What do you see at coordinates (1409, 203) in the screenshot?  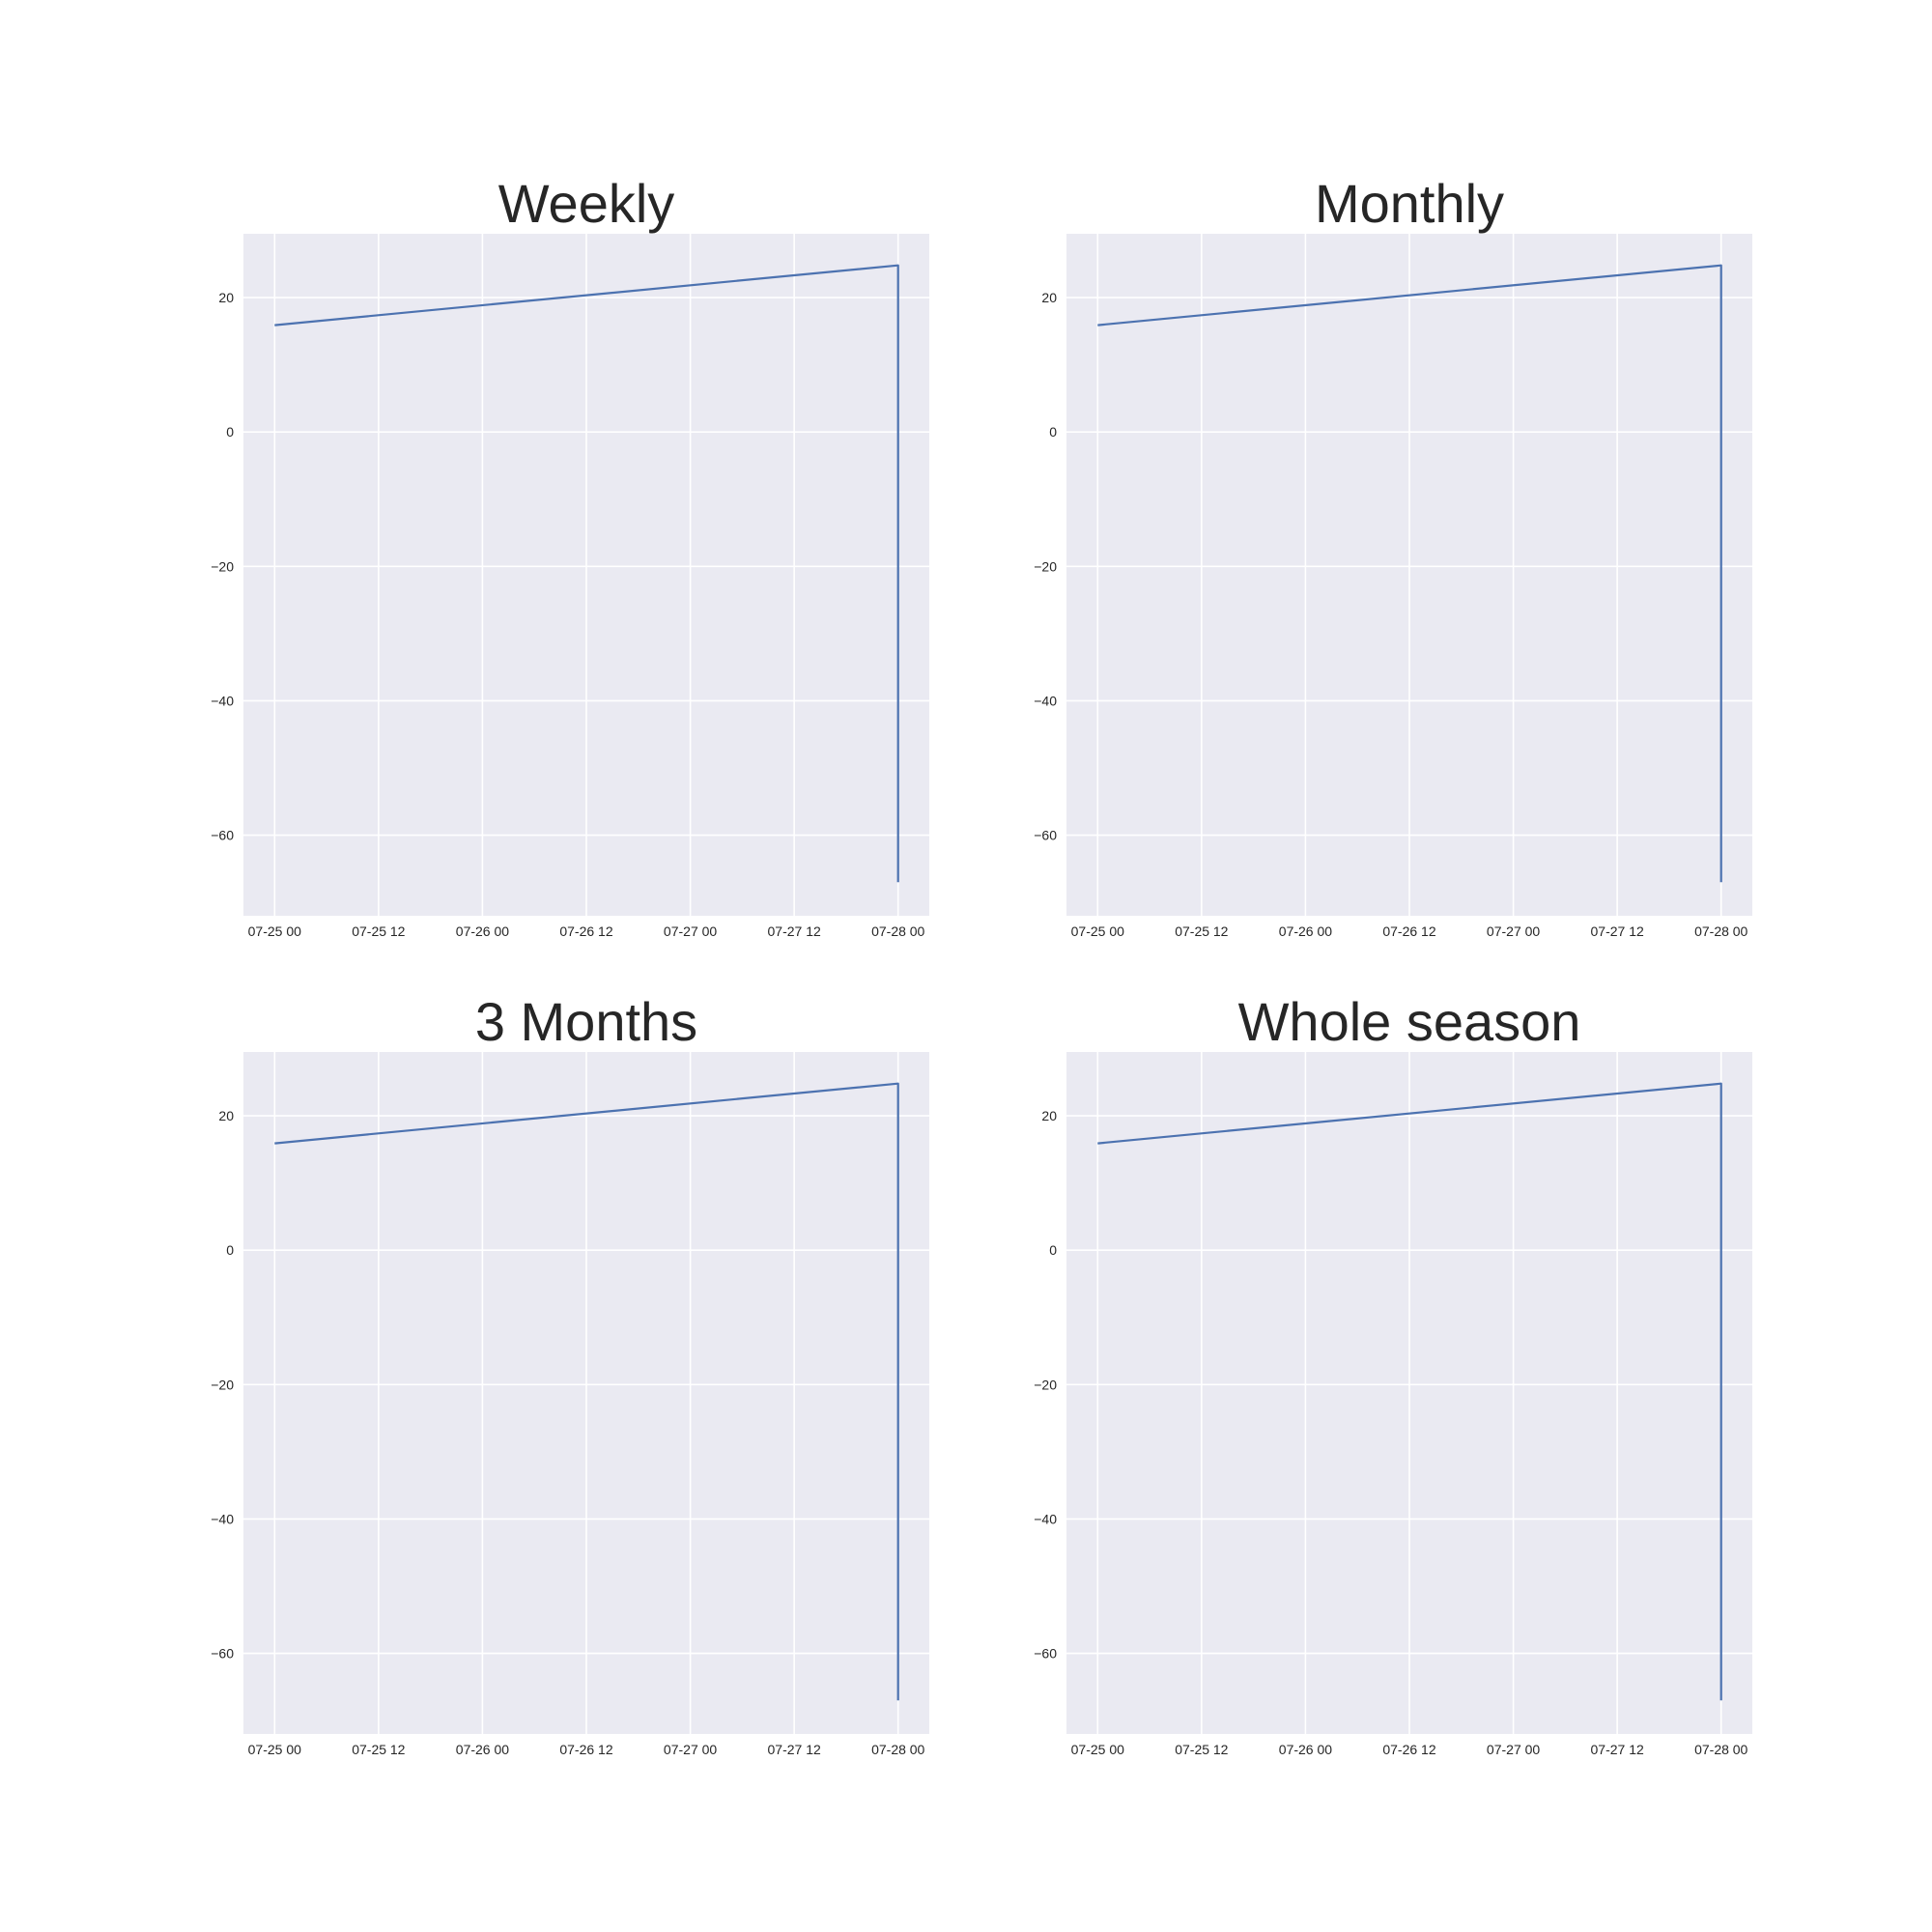 I see `subplot-title: Monthly` at bounding box center [1409, 203].